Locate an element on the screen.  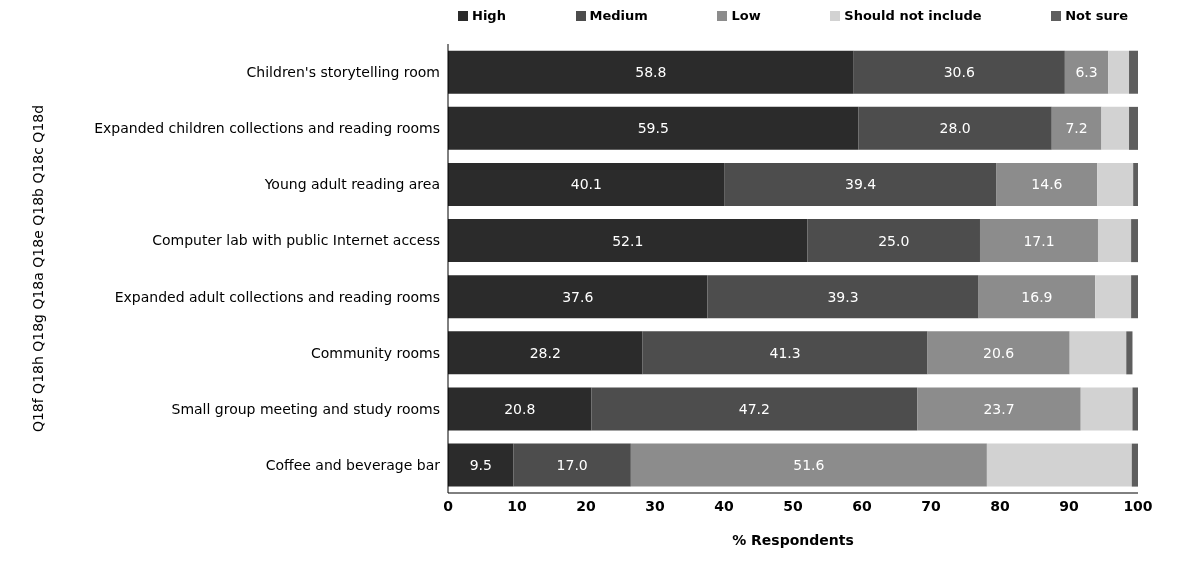
data-label: 20.8 is located at coordinates (520, 408).